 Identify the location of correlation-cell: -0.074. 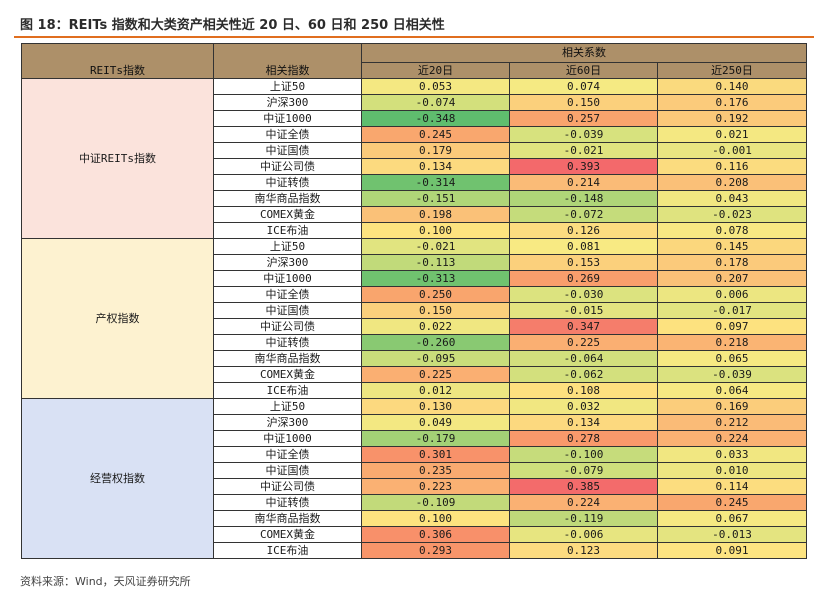
(435, 102).